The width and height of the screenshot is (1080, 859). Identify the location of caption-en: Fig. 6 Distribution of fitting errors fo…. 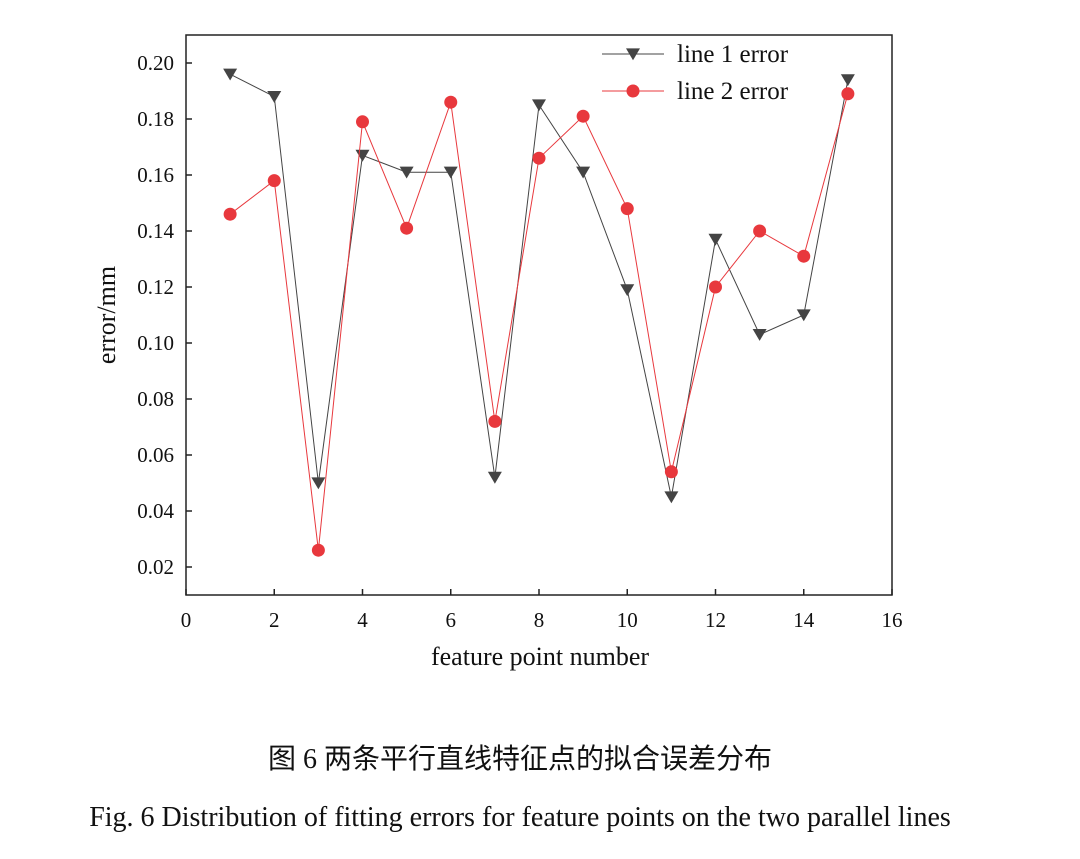
(520, 817).